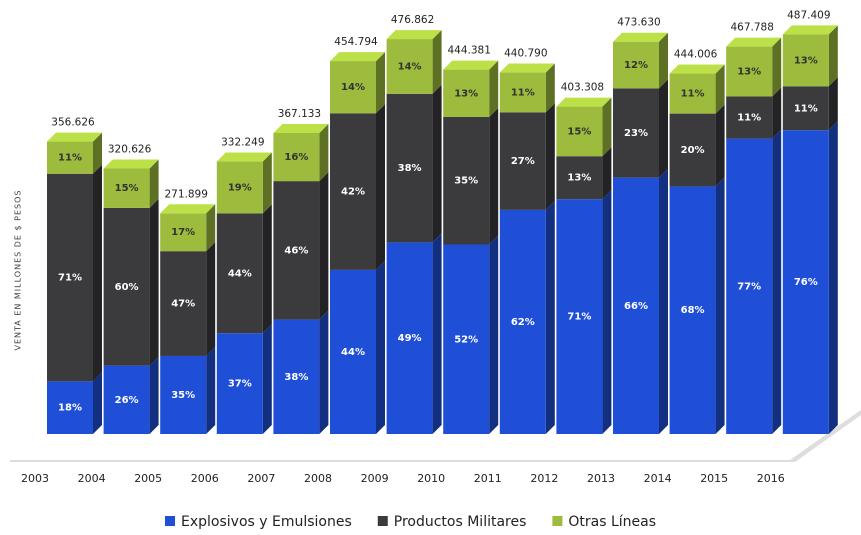 The image size is (861, 535). What do you see at coordinates (353, 192) in the screenshot?
I see `segment-label: 42%` at bounding box center [353, 192].